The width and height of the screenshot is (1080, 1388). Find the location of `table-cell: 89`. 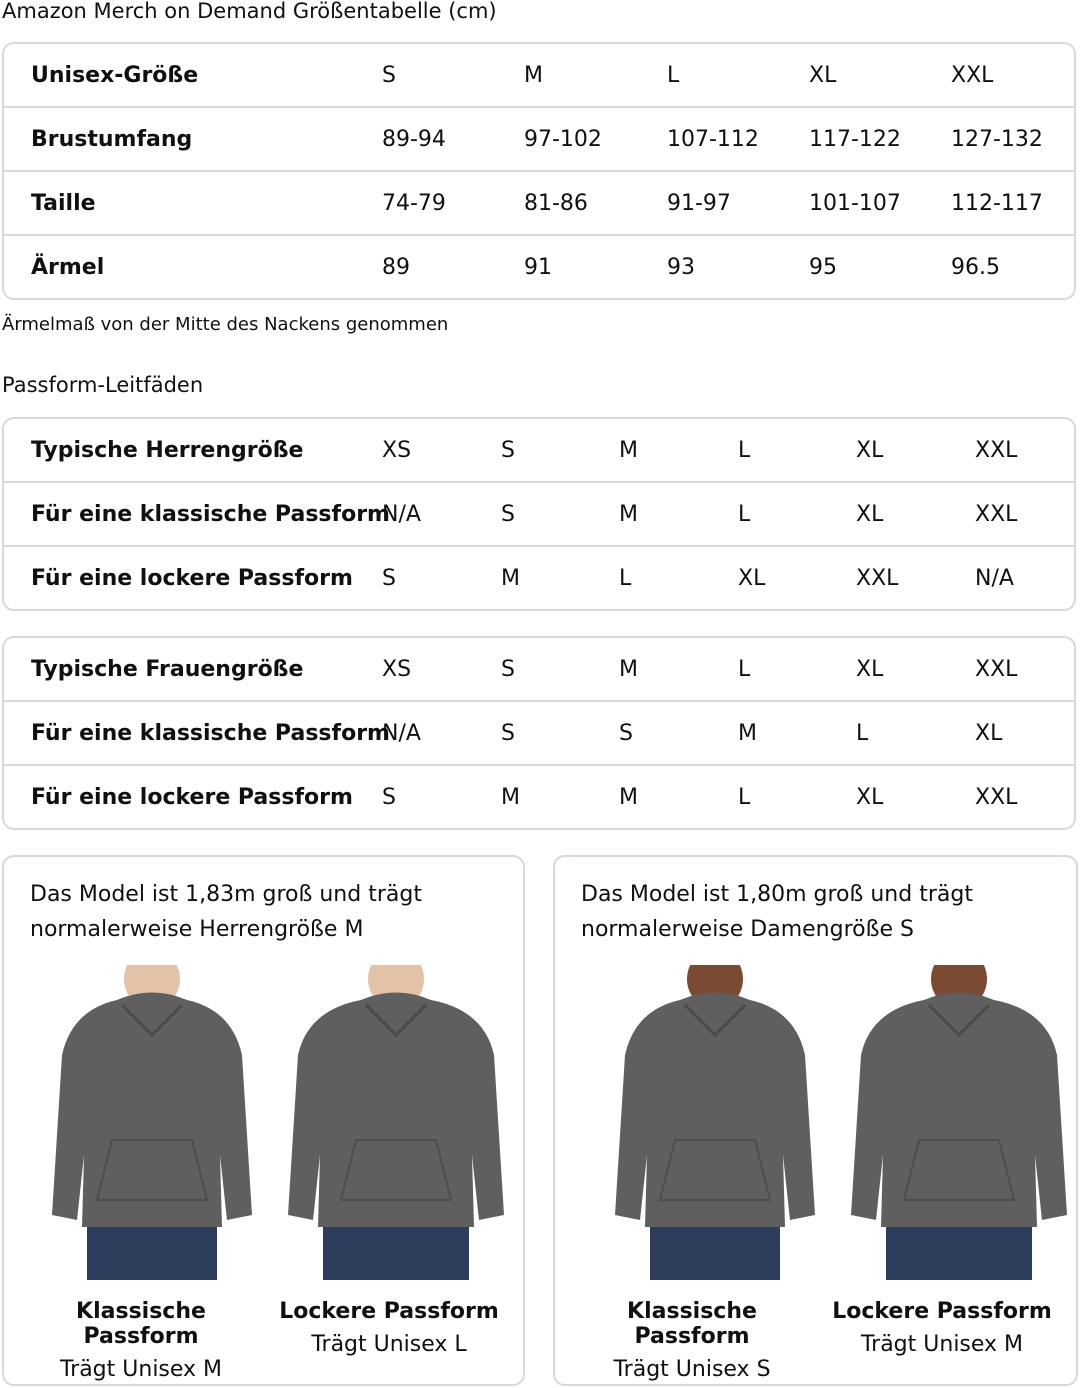

table-cell: 89 is located at coordinates (396, 267).